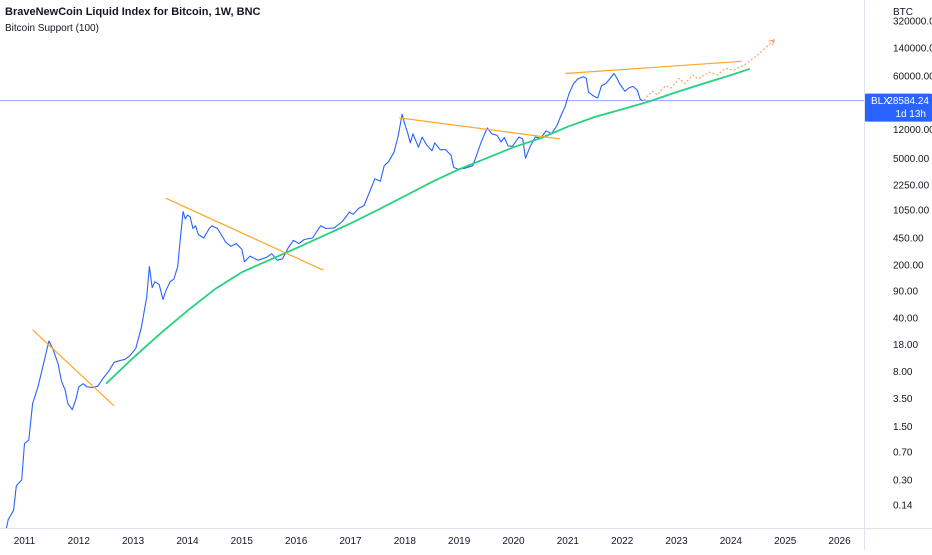  I want to click on x-tick-label: 2024, so click(731, 541).